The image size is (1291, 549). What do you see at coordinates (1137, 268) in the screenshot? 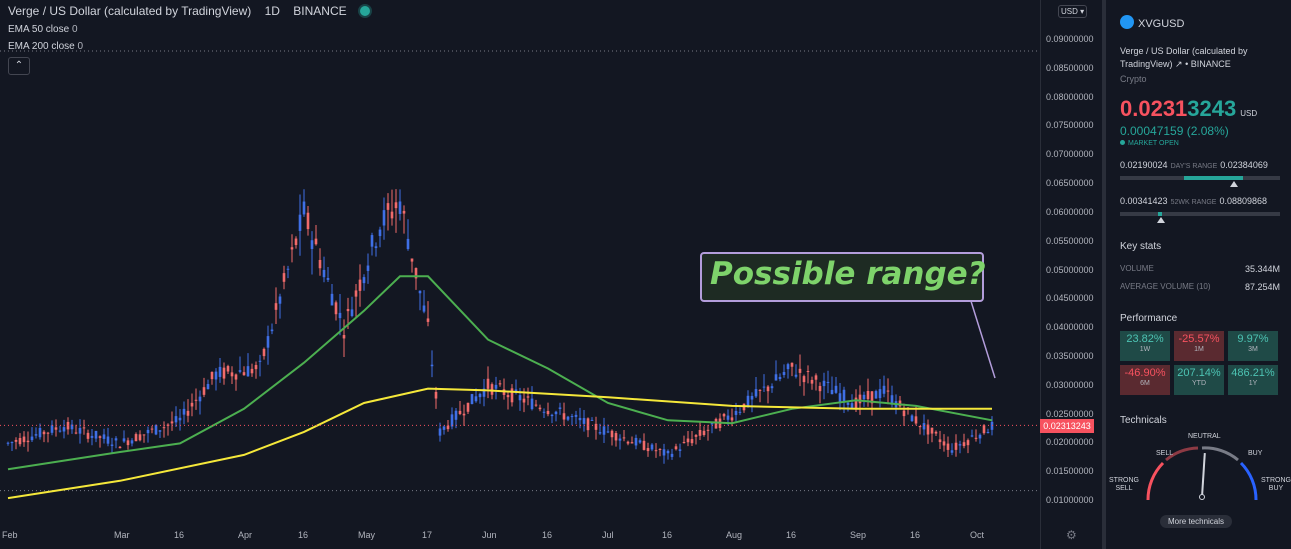
I see `volume-label: VOLUME` at bounding box center [1137, 268].